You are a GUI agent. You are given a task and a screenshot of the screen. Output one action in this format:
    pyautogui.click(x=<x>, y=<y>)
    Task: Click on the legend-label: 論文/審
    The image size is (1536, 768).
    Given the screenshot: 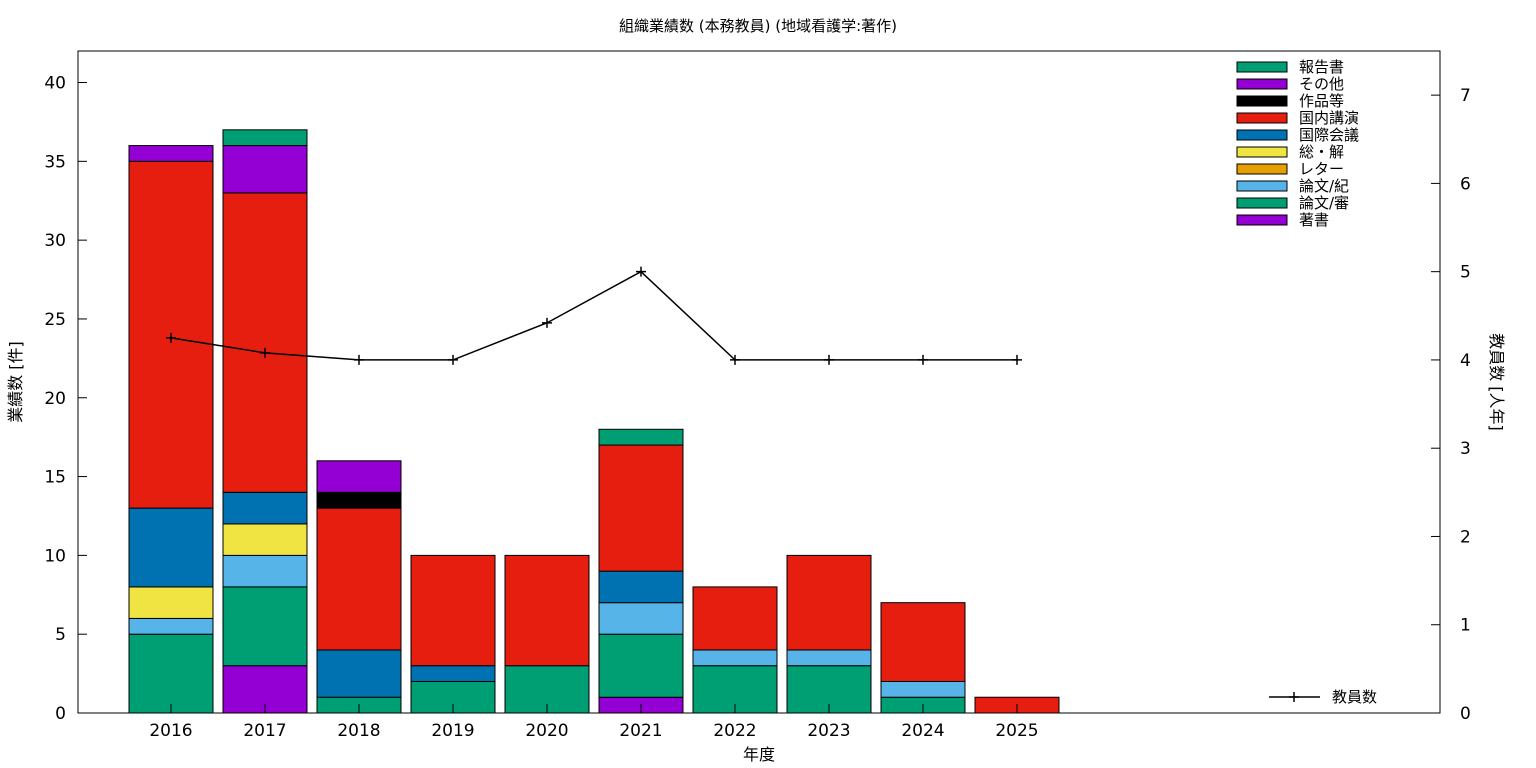 What is the action you would take?
    pyautogui.click(x=1324, y=203)
    